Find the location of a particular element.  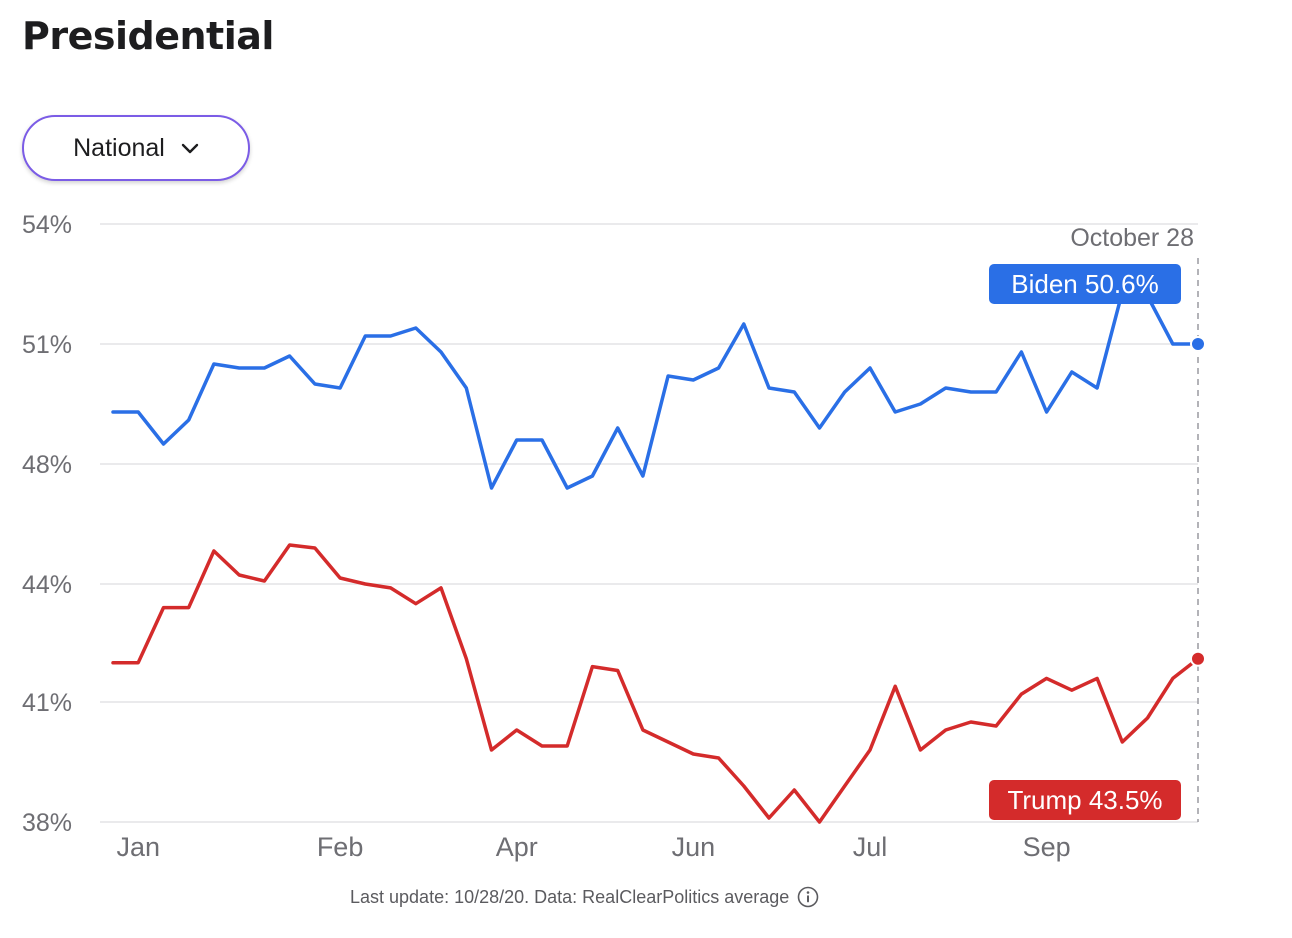

y-tick-label: 38% is located at coordinates (47, 823).